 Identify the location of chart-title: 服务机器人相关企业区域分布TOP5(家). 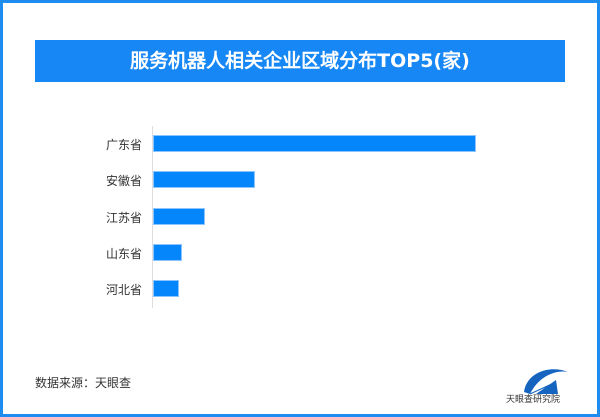
(300, 61).